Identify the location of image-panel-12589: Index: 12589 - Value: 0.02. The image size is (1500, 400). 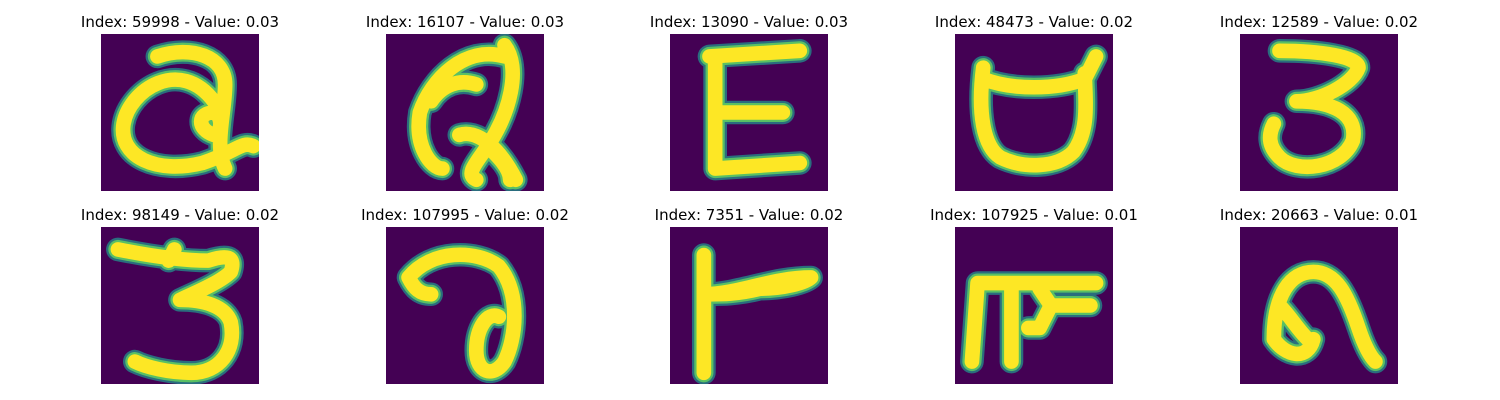
(1319, 108).